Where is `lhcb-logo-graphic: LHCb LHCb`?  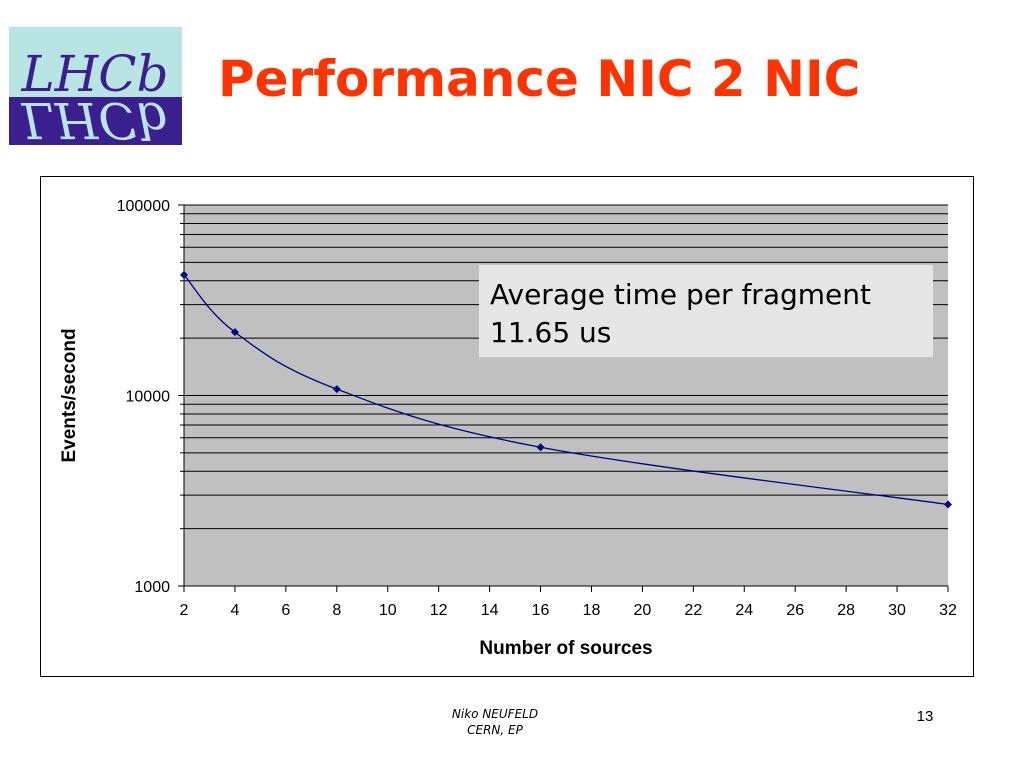 lhcb-logo-graphic: LHCb LHCb is located at coordinates (95, 86).